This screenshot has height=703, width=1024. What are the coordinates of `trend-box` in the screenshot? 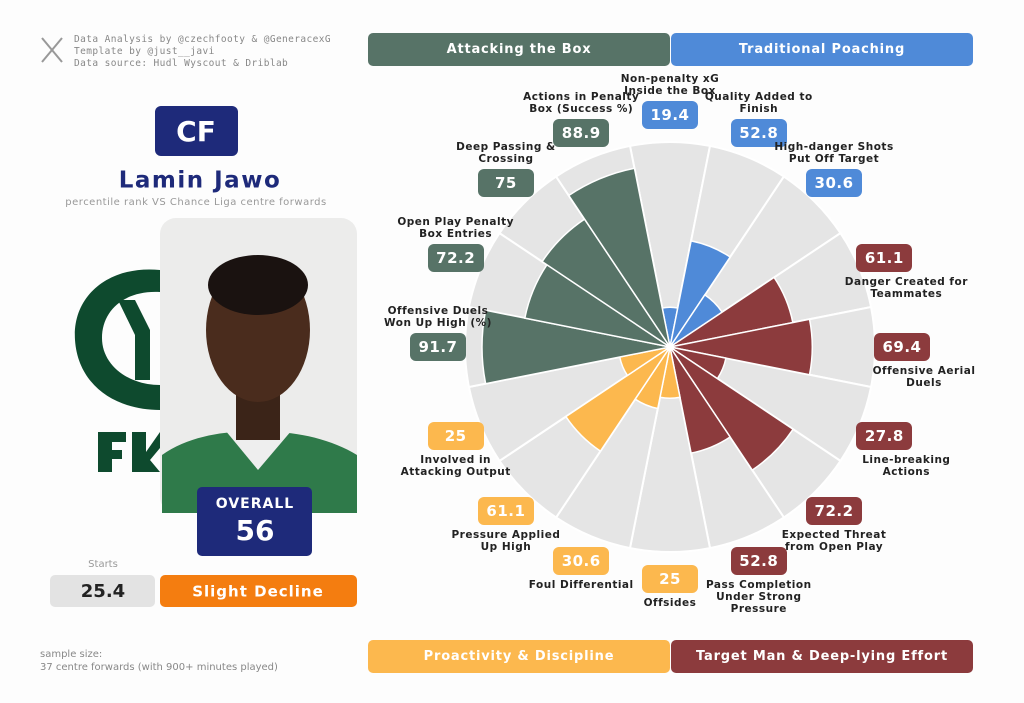 It's located at (258, 591).